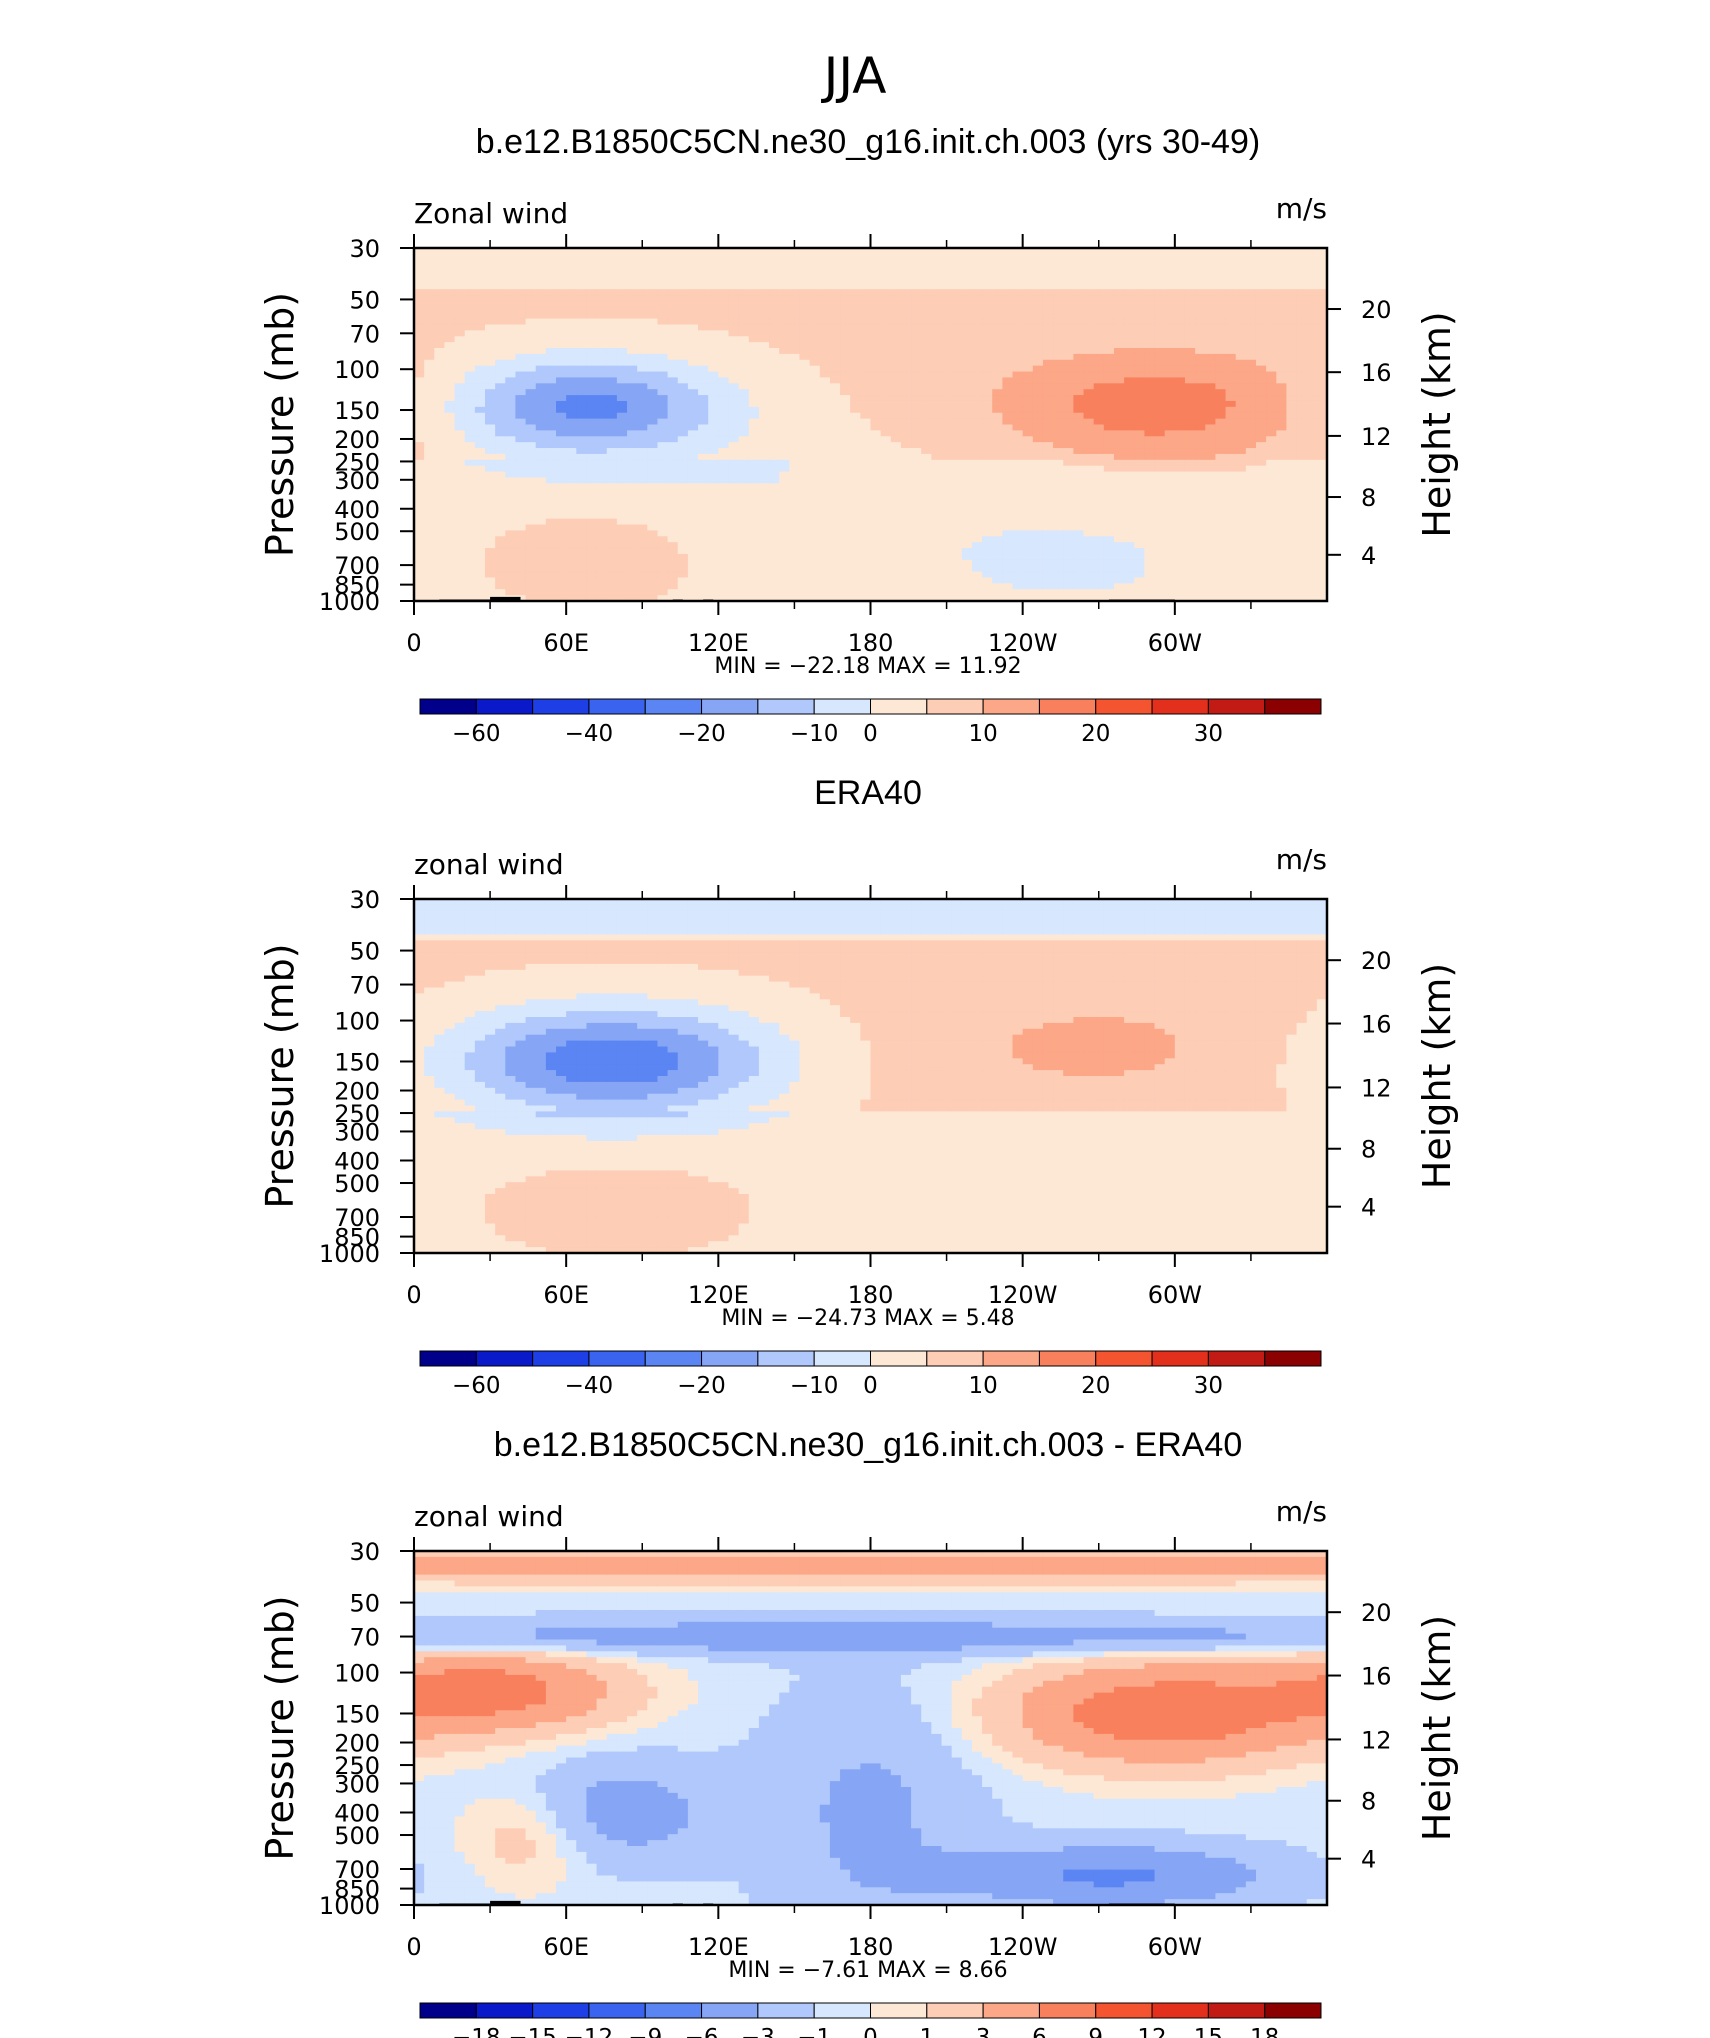  What do you see at coordinates (1437, 1728) in the screenshot?
I see `y2-axis-label: Height (km)` at bounding box center [1437, 1728].